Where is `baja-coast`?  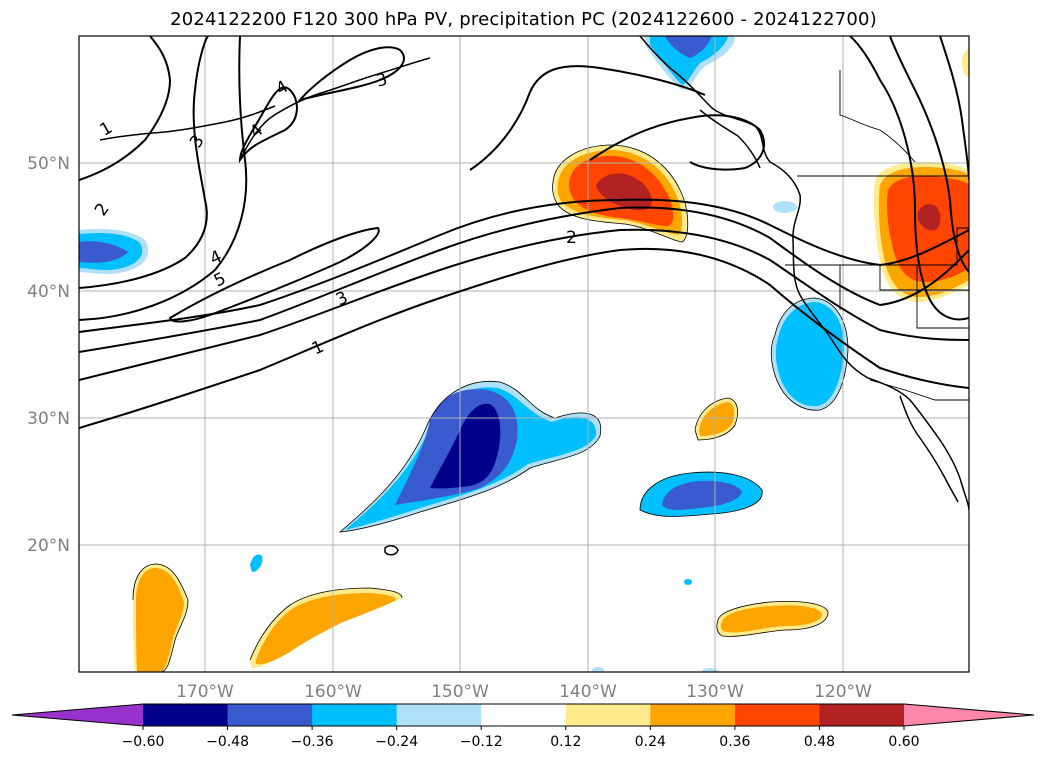
baja-coast is located at coordinates (929, 449).